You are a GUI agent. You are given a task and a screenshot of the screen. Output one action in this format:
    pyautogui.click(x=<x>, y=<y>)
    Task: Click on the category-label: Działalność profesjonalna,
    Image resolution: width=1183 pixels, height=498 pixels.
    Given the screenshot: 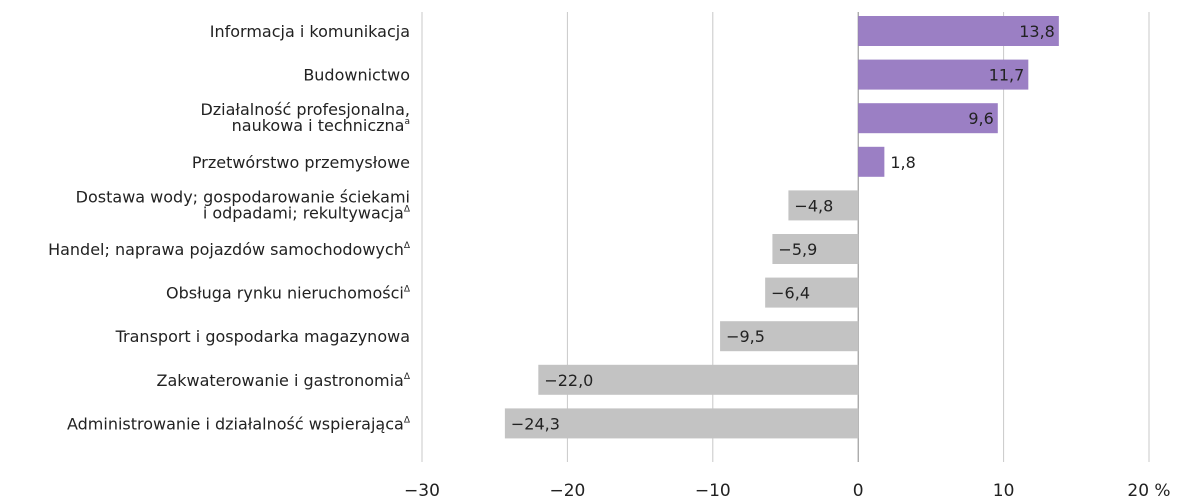 What is the action you would take?
    pyautogui.click(x=305, y=109)
    